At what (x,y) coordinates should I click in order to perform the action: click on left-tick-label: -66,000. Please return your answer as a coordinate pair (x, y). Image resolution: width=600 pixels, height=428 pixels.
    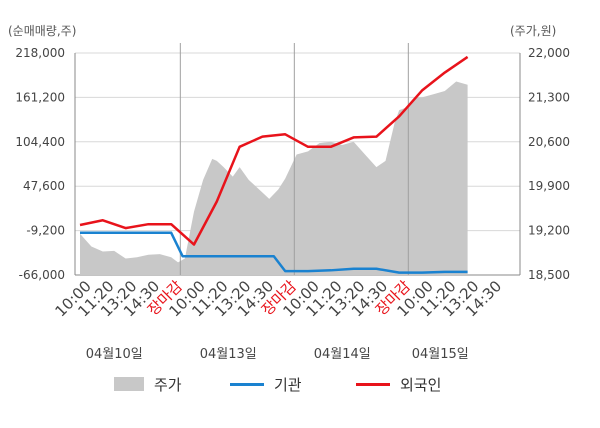
    Looking at the image, I should click on (42, 275).